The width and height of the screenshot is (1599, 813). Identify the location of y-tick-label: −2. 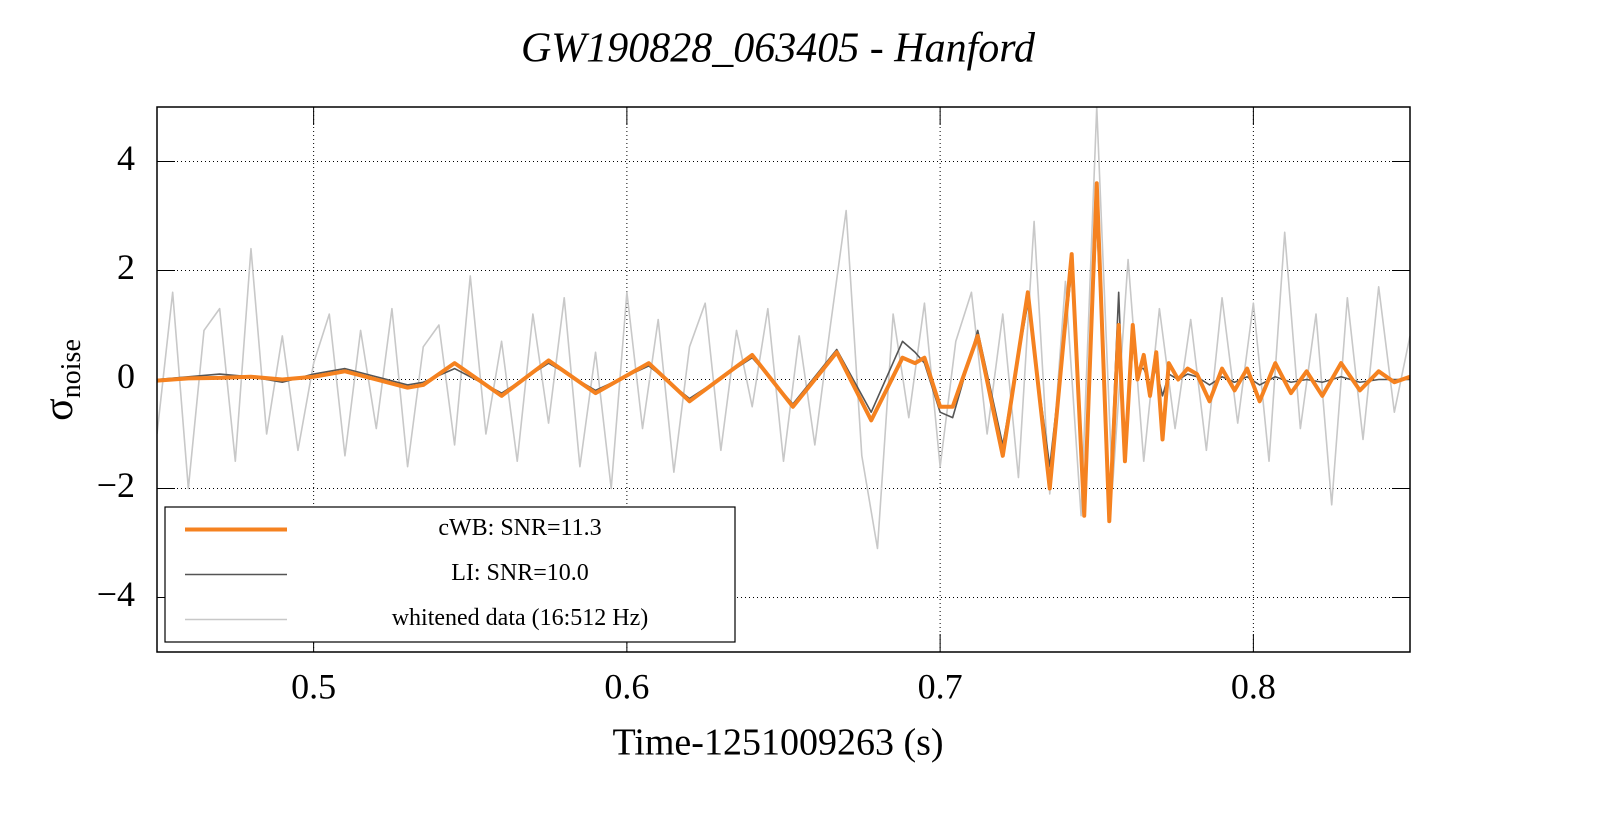
(116, 485).